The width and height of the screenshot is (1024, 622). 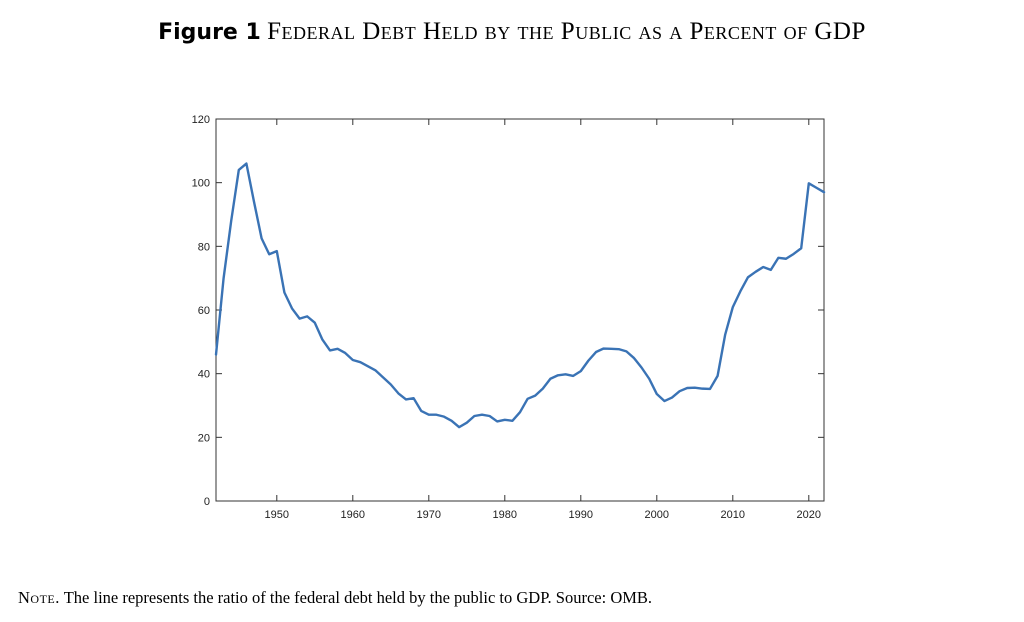 What do you see at coordinates (353, 515) in the screenshot?
I see `x-tick-label: 1960` at bounding box center [353, 515].